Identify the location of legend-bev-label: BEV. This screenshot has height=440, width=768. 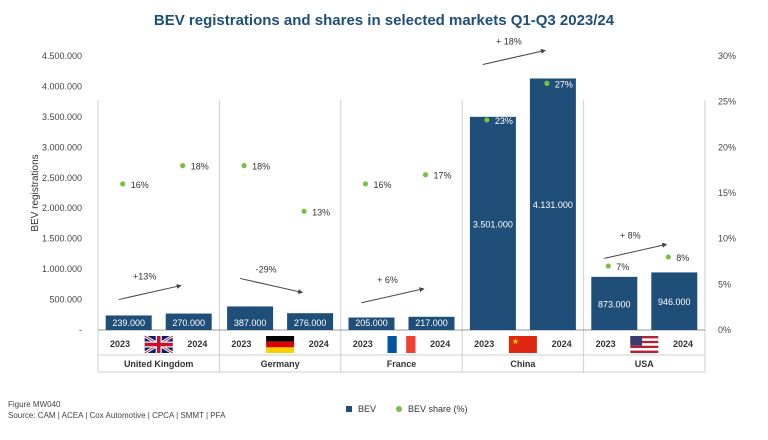
(367, 409).